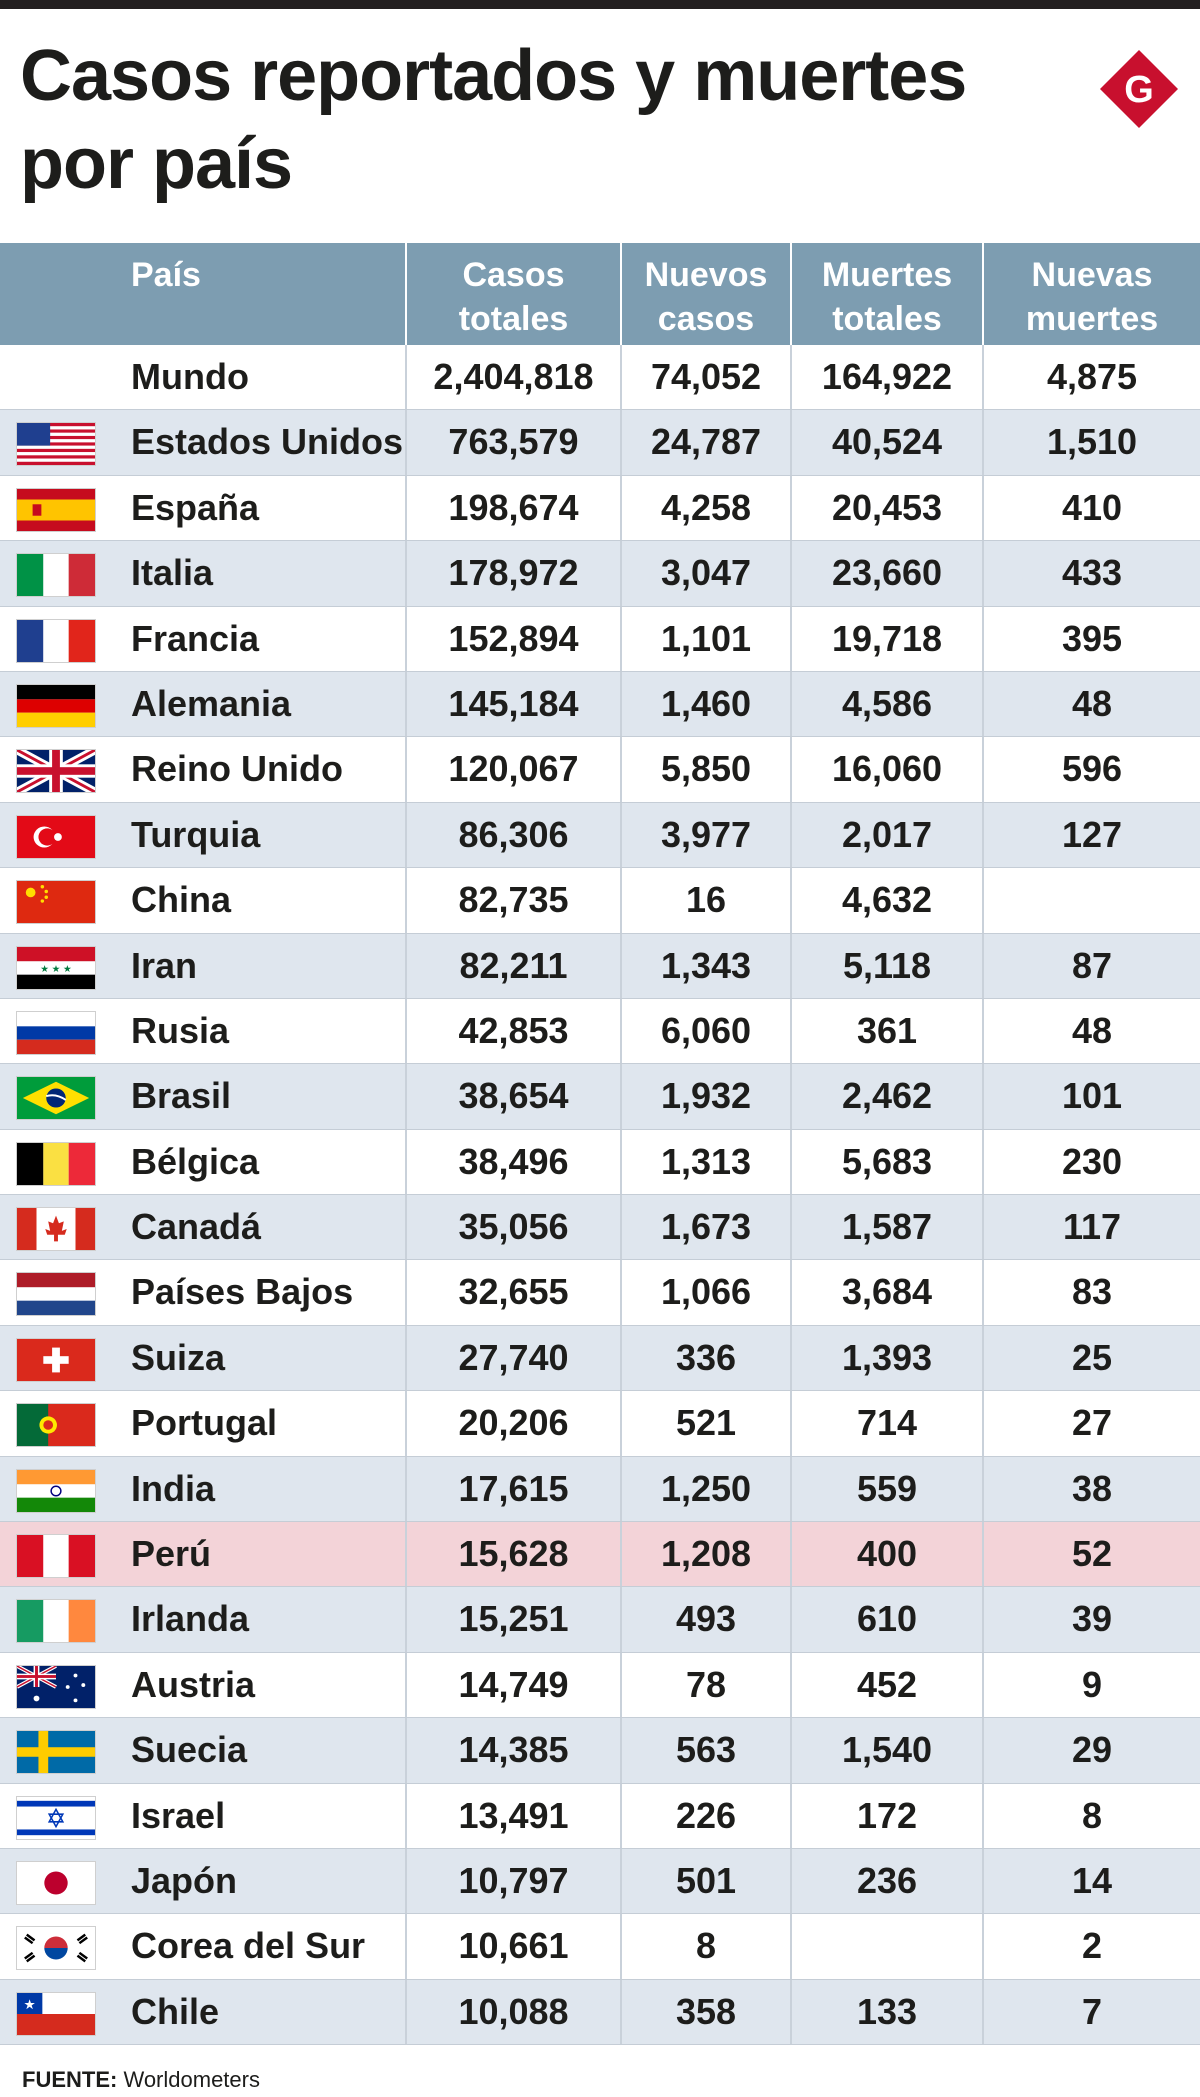  I want to click on row-country: Suiza, so click(203, 1358).